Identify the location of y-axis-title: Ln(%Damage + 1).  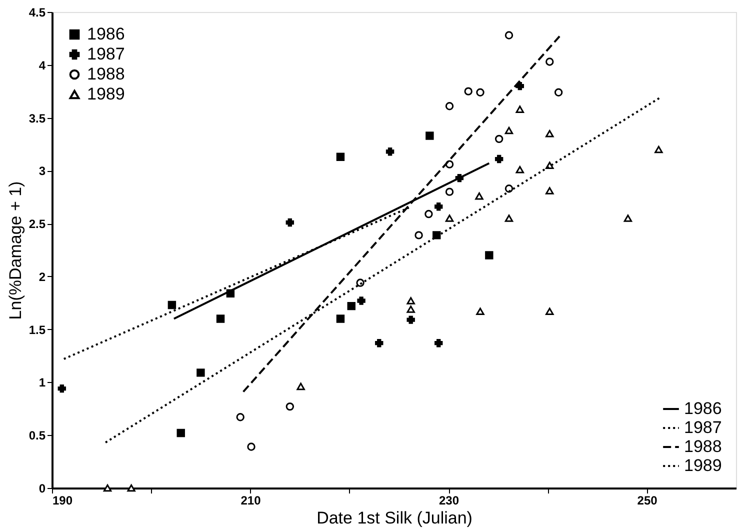
(15, 250).